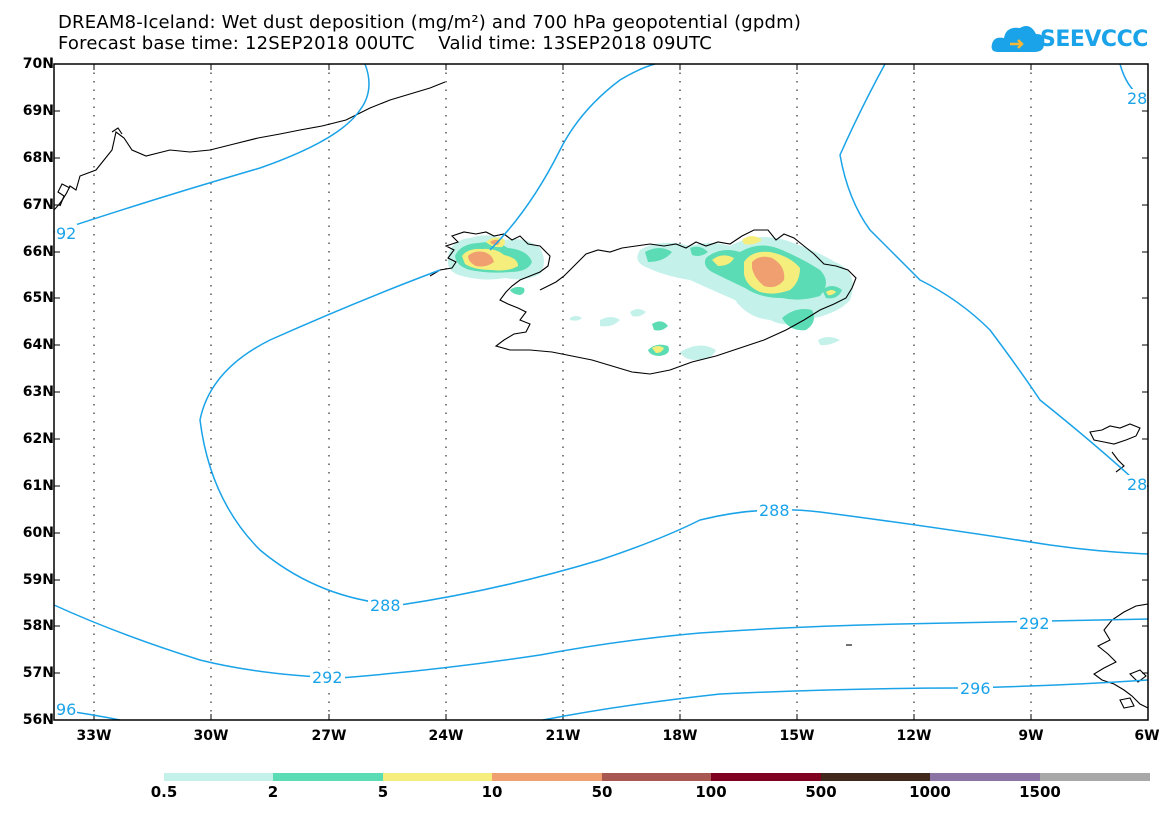  What do you see at coordinates (680, 736) in the screenshot?
I see `lon-label: 18W` at bounding box center [680, 736].